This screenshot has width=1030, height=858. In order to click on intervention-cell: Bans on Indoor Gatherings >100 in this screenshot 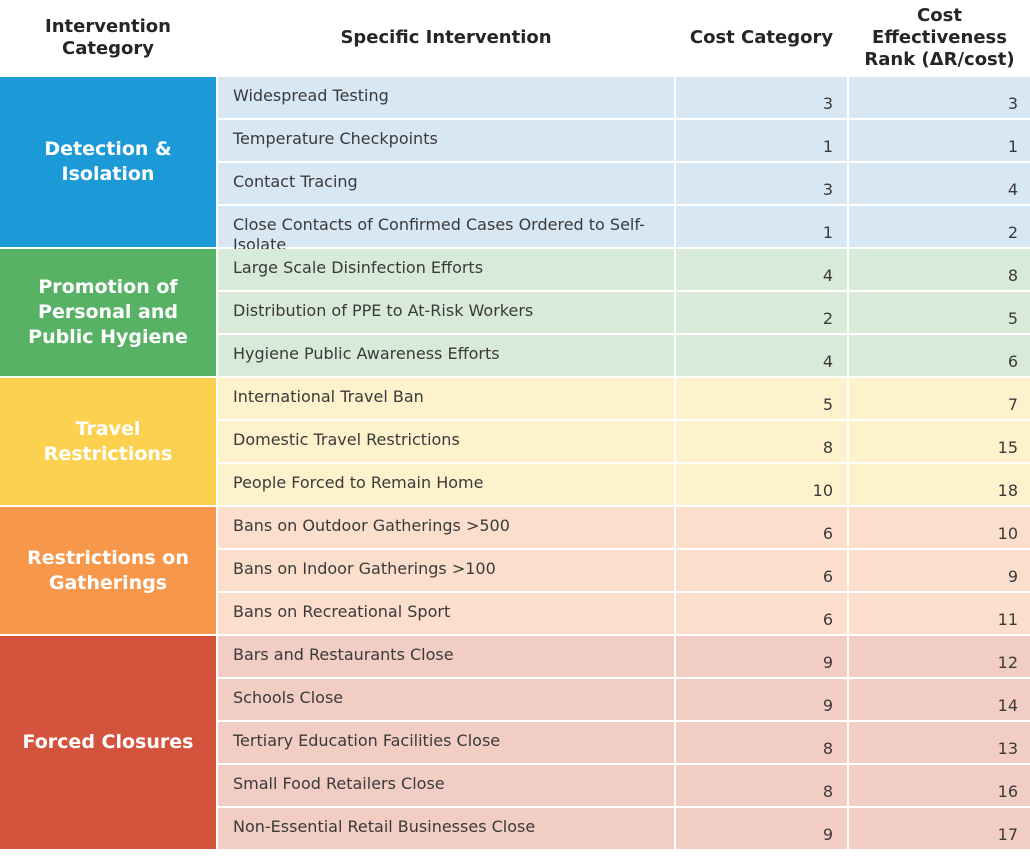, I will do `click(446, 570)`.